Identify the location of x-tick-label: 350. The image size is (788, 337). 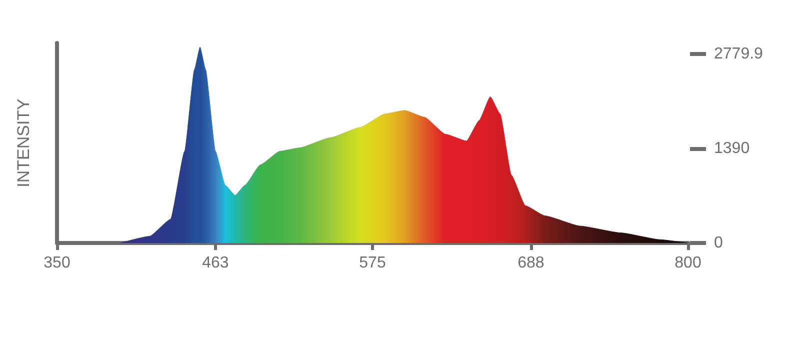
(57, 263).